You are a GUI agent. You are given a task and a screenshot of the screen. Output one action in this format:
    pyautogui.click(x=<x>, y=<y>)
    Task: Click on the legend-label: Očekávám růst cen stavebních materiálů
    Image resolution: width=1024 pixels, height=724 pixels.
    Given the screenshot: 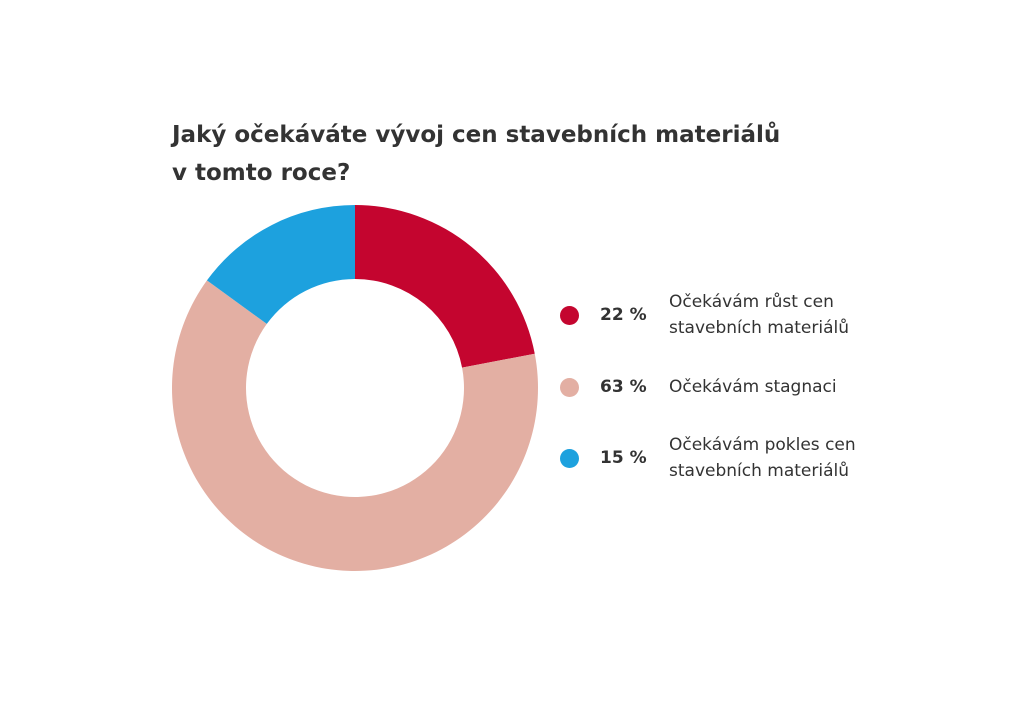 What is the action you would take?
    pyautogui.click(x=759, y=315)
    